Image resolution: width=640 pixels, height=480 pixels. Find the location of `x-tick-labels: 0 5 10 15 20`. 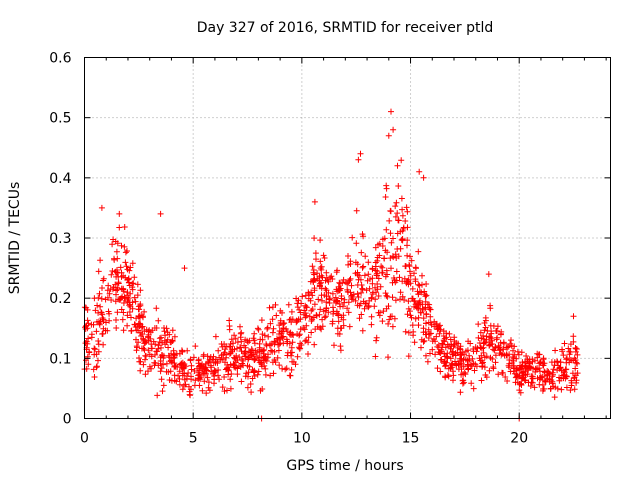

x-tick-labels: 0 5 10 15 20 is located at coordinates (304, 439).